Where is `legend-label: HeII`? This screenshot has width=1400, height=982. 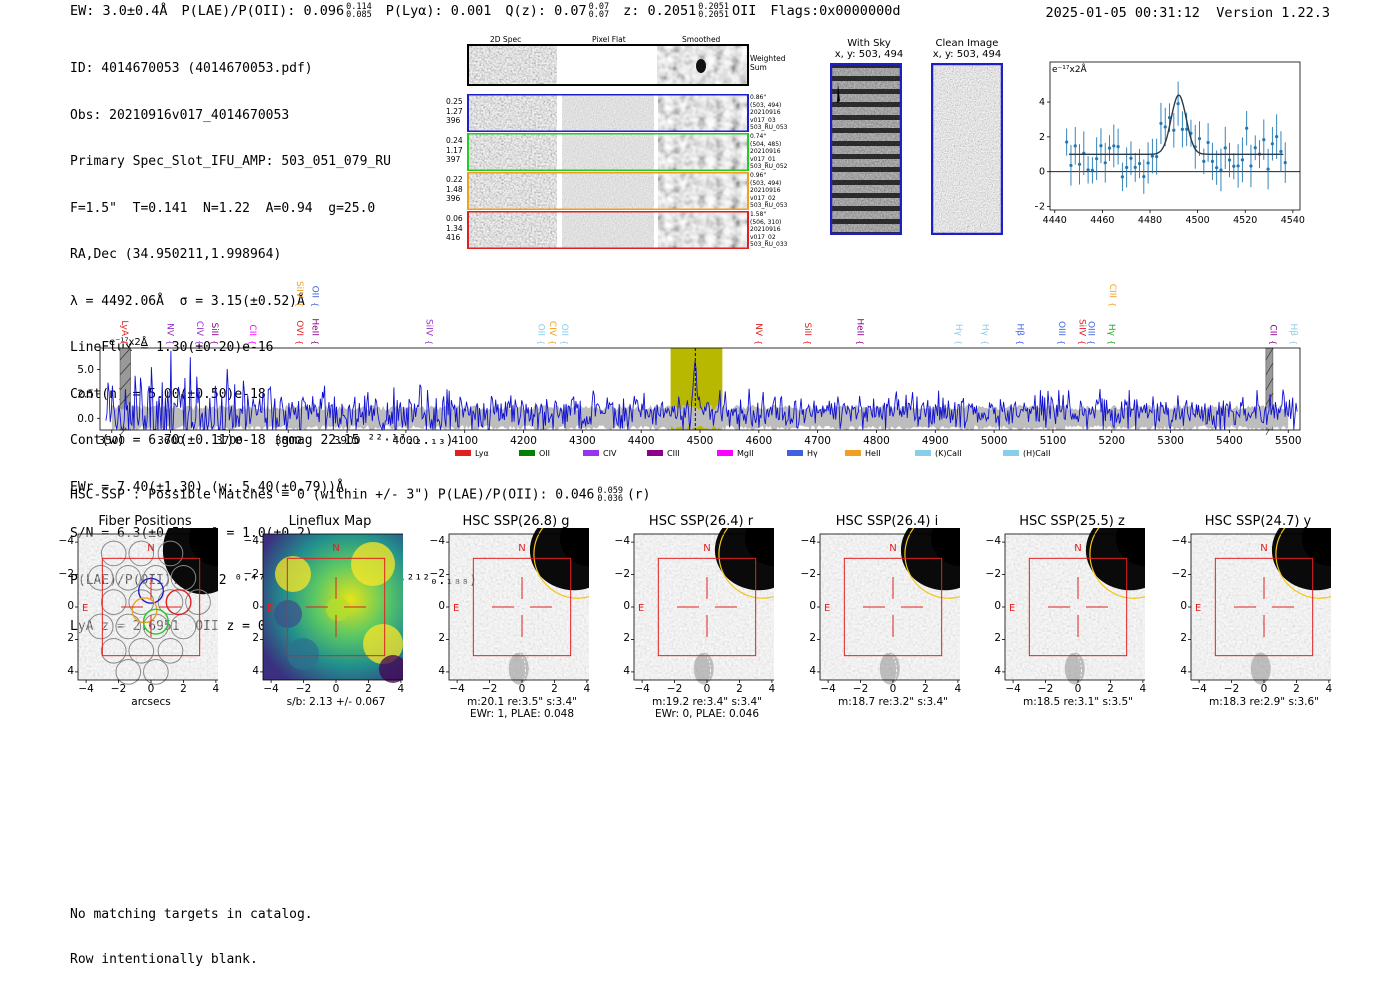 legend-label: HeII is located at coordinates (873, 453).